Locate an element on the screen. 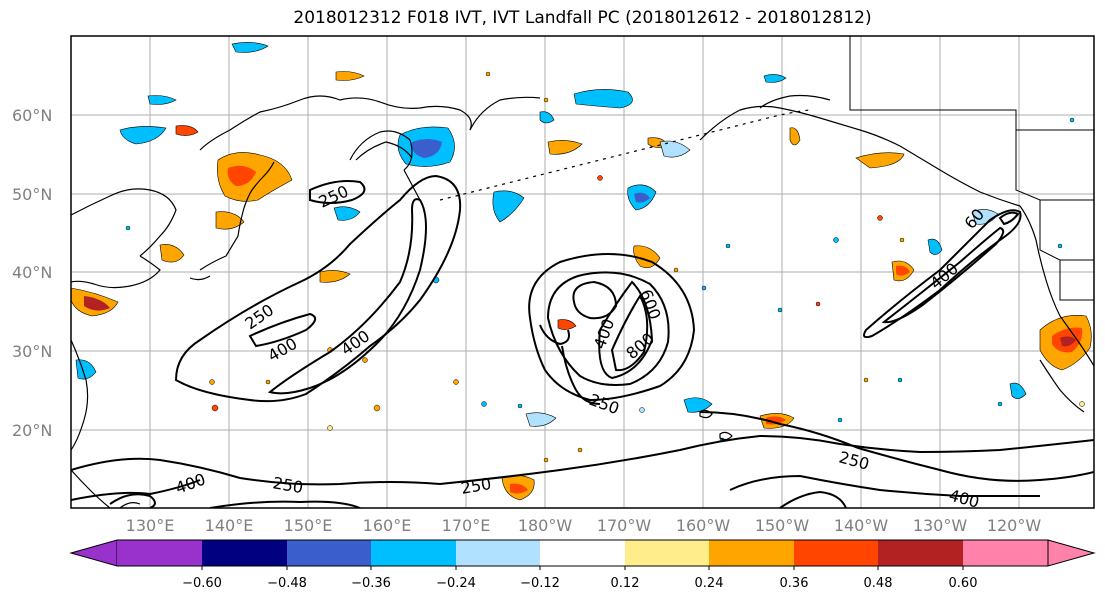 This screenshot has width=1105, height=601. lon-label: 130°W is located at coordinates (940, 525).